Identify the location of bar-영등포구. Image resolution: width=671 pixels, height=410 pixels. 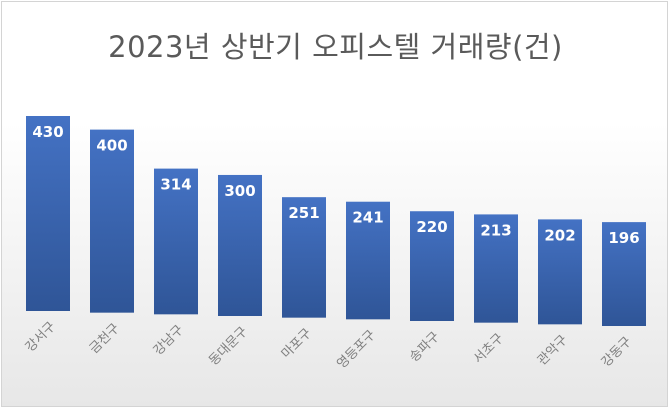
(368, 260).